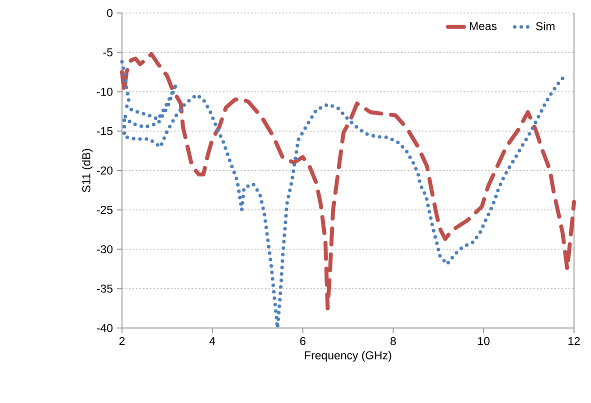 The image size is (591, 403). Describe the element at coordinates (104, 210) in the screenshot. I see `y-tick-label: -25` at that location.